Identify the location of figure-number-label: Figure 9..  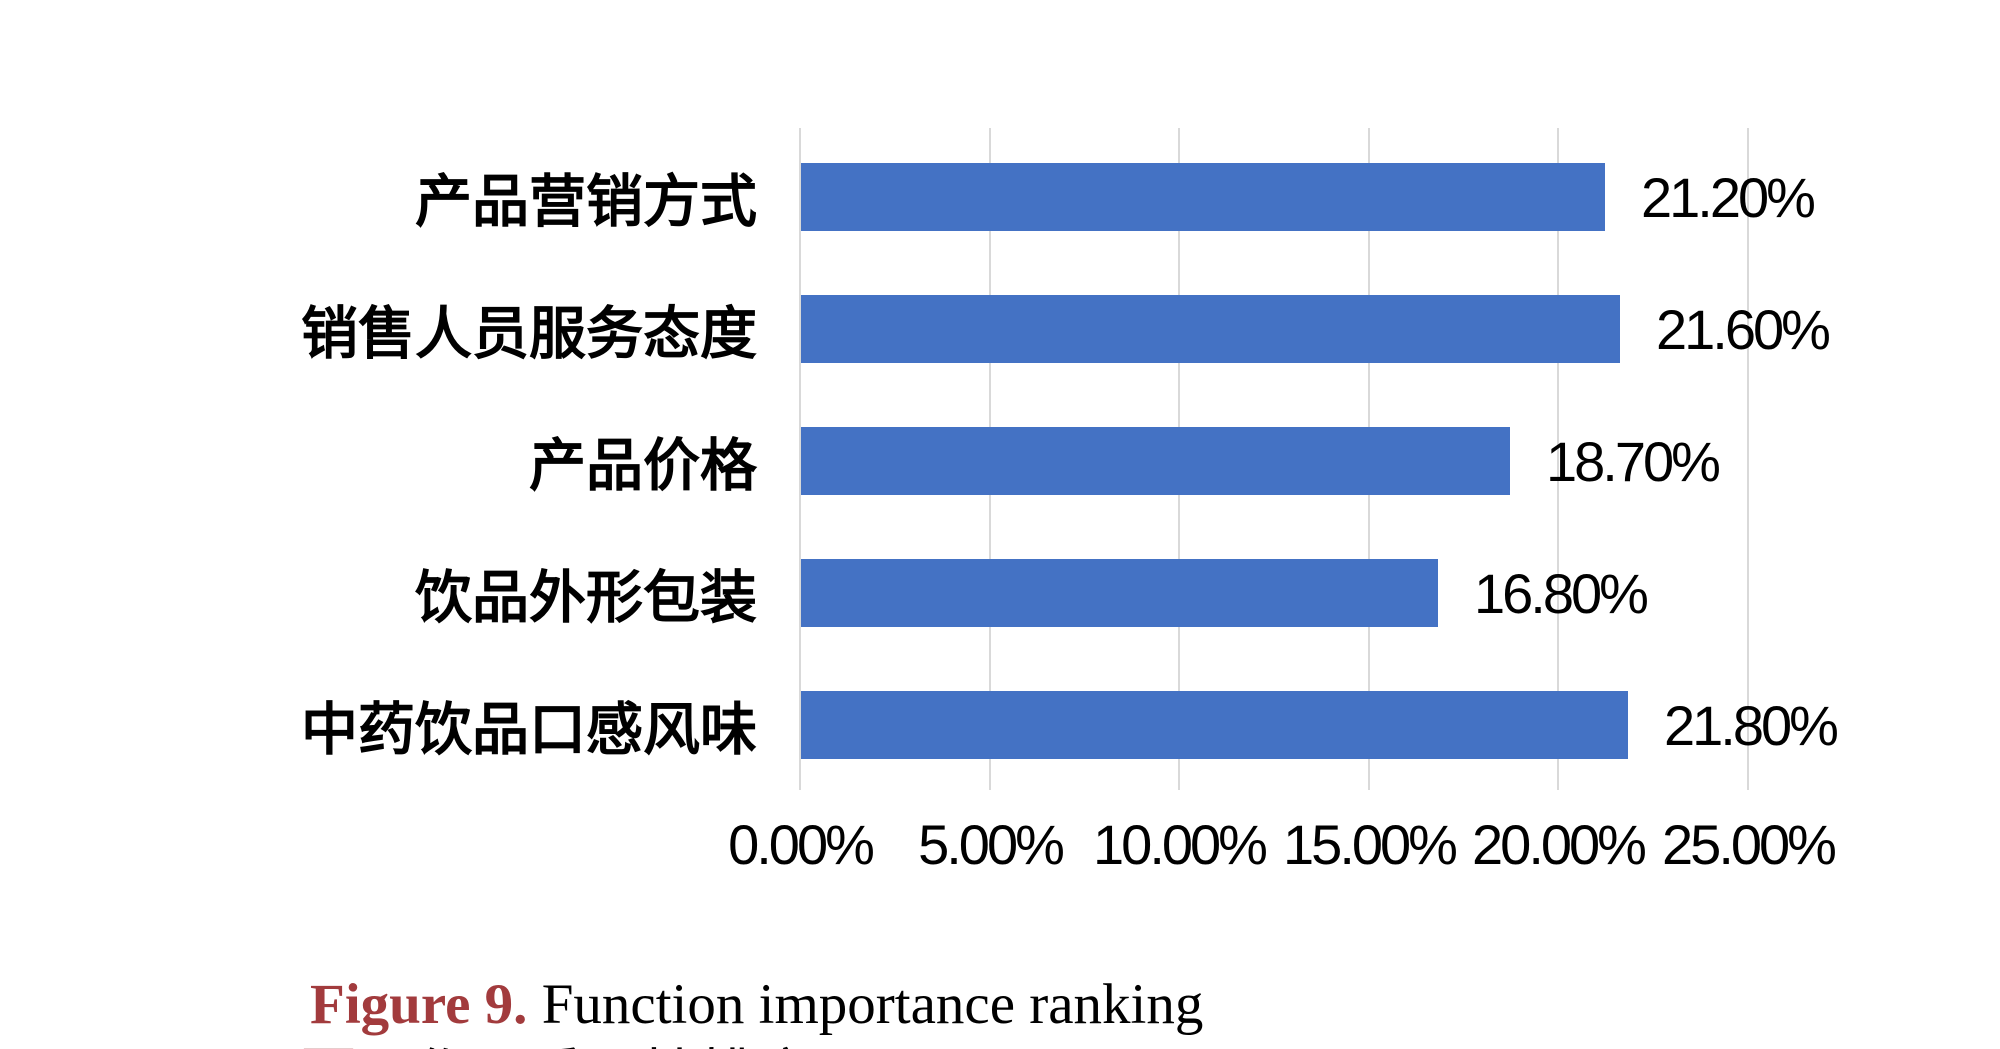
(419, 1004).